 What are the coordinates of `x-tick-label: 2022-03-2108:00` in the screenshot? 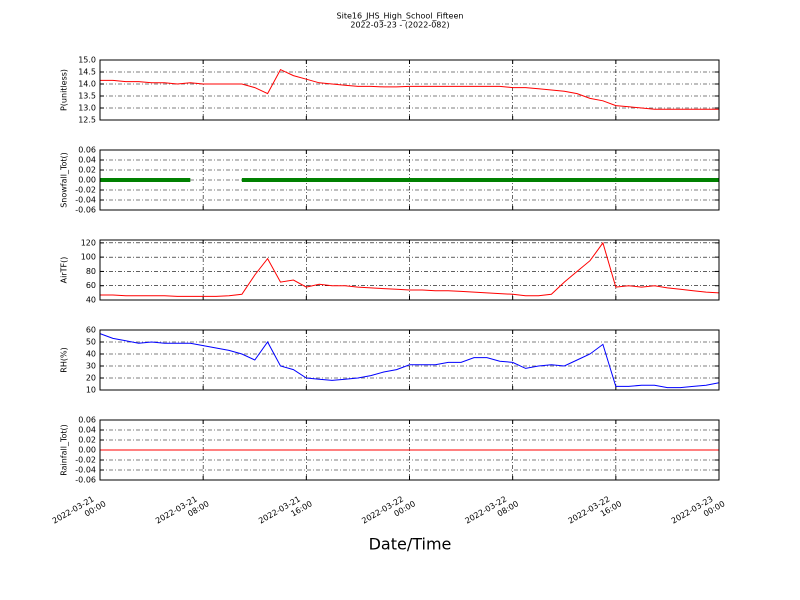 It's located at (182, 512).